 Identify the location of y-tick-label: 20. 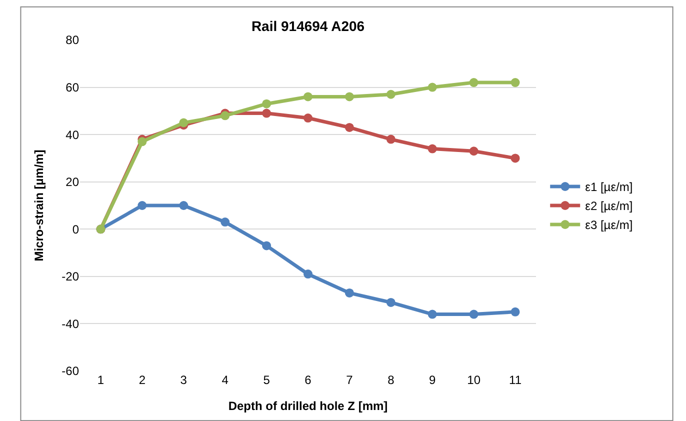
(73, 182).